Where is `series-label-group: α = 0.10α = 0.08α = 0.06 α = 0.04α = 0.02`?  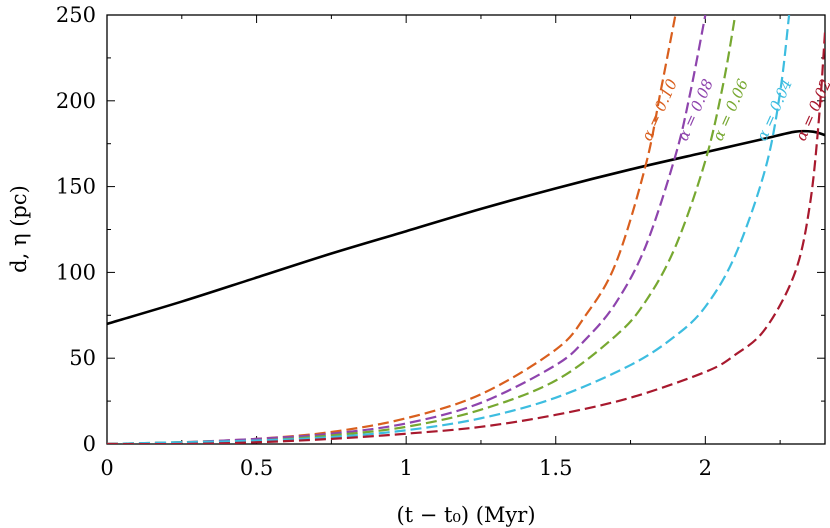
series-label-group: α = 0.10α = 0.08α = 0.06 α = 0.04α = 0.02 is located at coordinates (734, 110).